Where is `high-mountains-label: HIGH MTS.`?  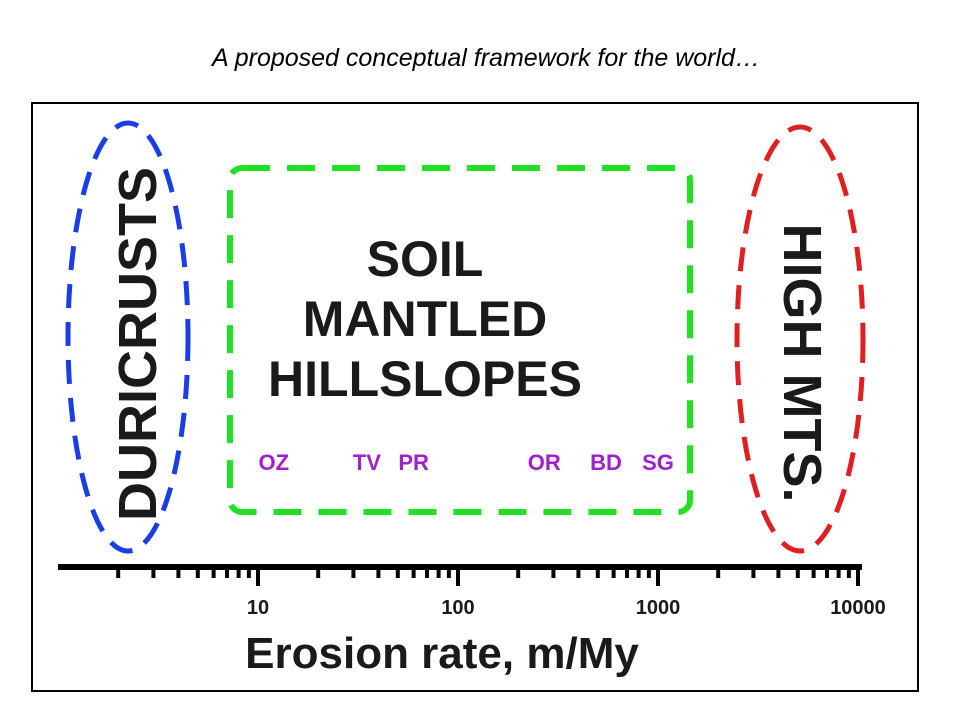
high-mountains-label: HIGH MTS. is located at coordinates (802, 363).